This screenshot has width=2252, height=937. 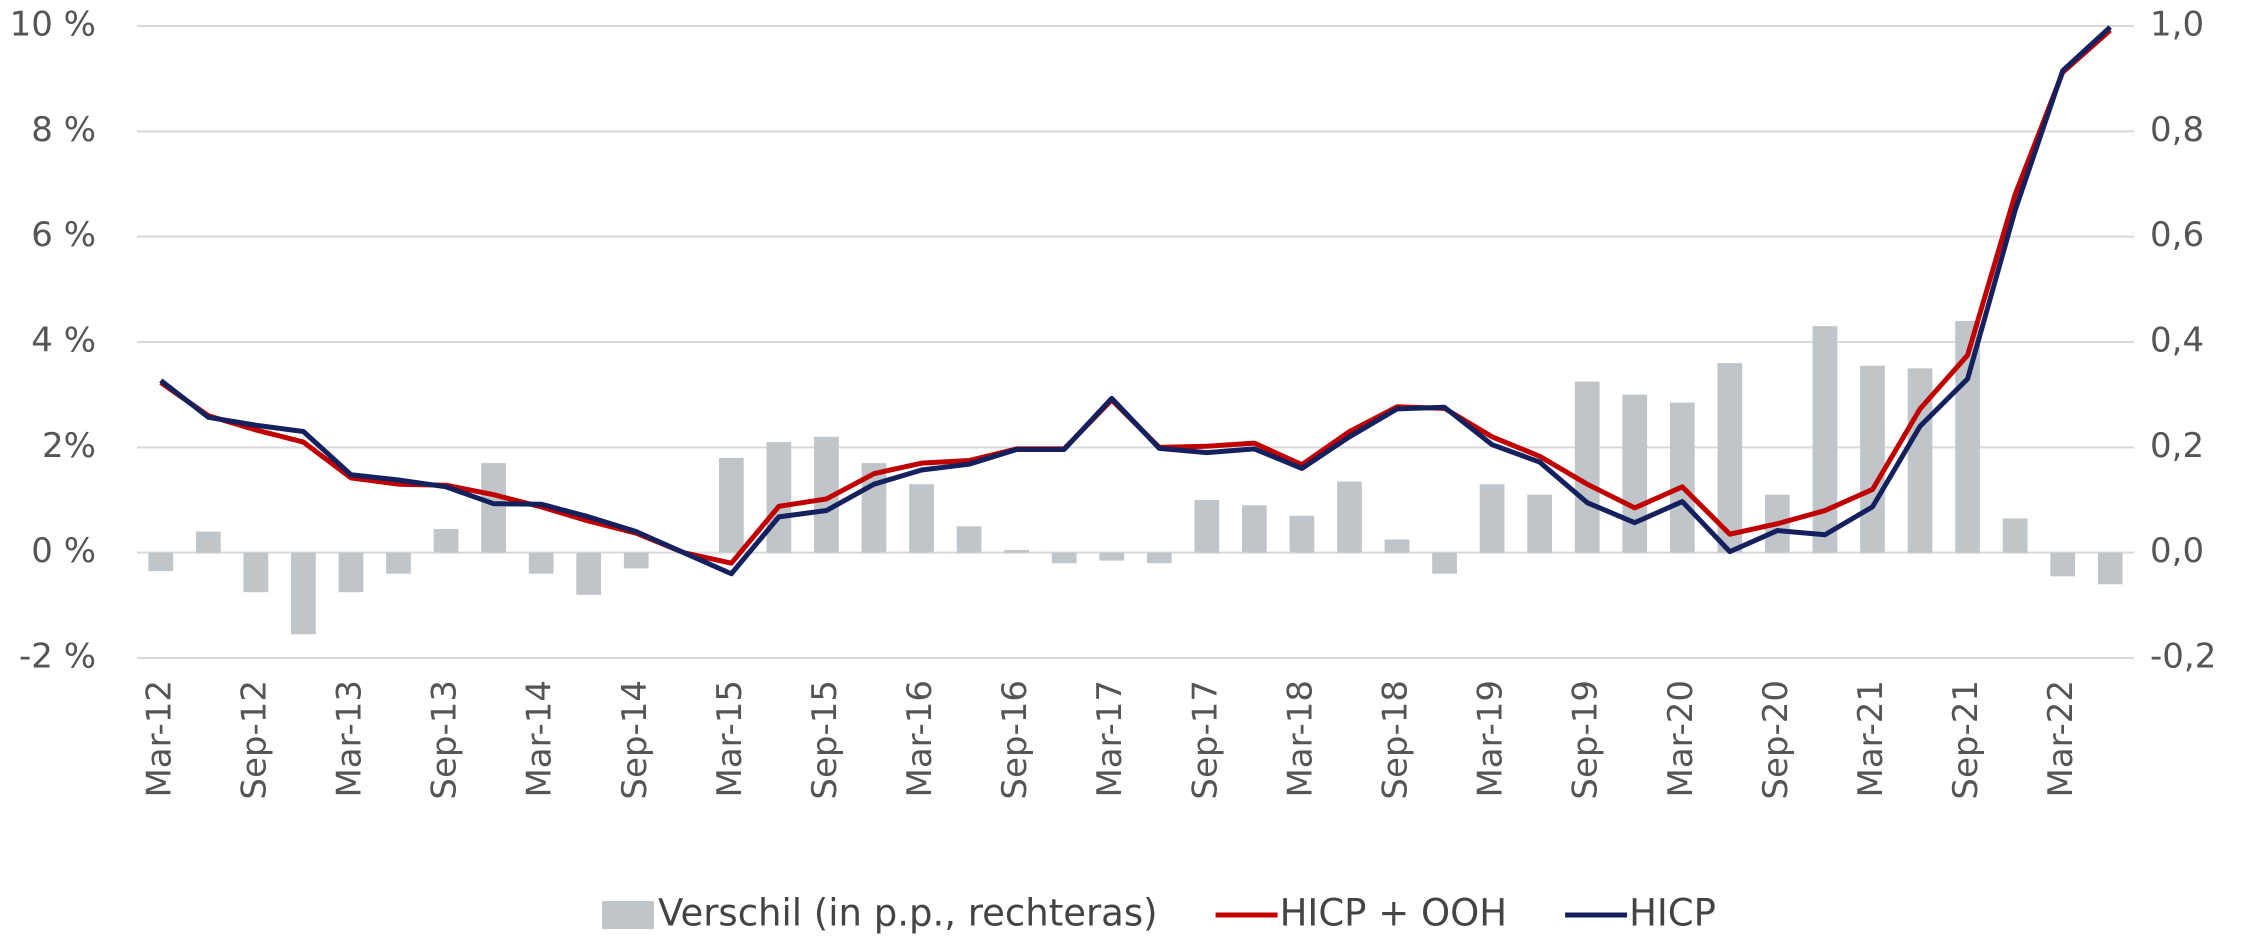 I want to click on y-tick-label: 10 %, so click(x=53, y=25).